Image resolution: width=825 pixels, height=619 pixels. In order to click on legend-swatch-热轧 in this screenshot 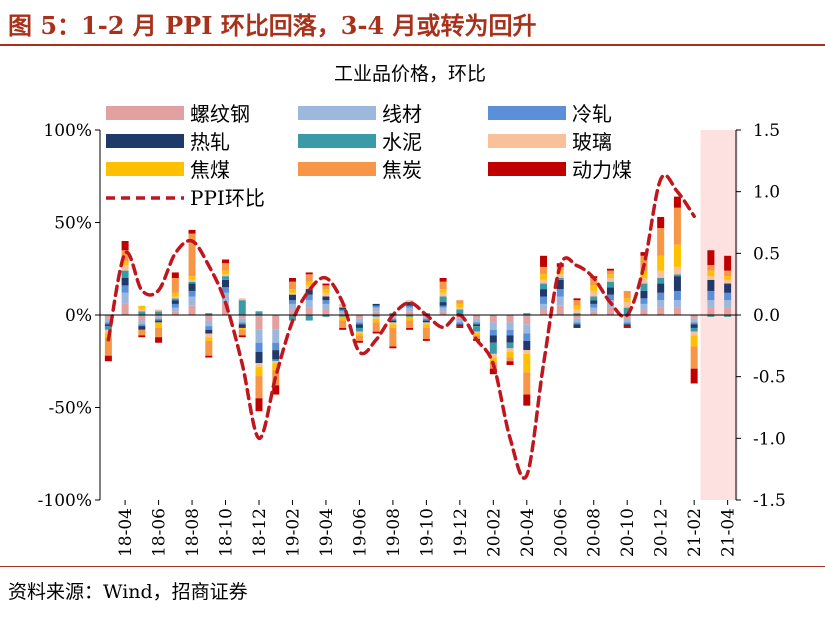, I will do `click(145, 141)`.